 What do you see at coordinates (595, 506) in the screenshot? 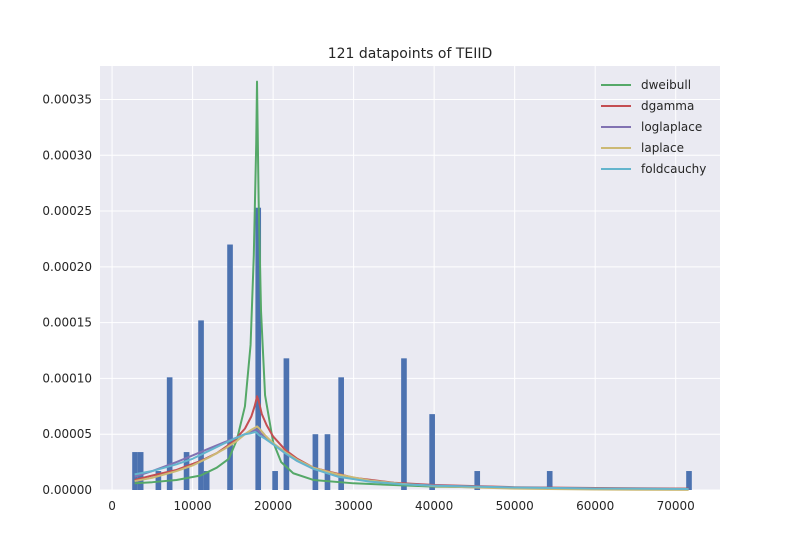
I see `x-tick-label: 60000` at bounding box center [595, 506].